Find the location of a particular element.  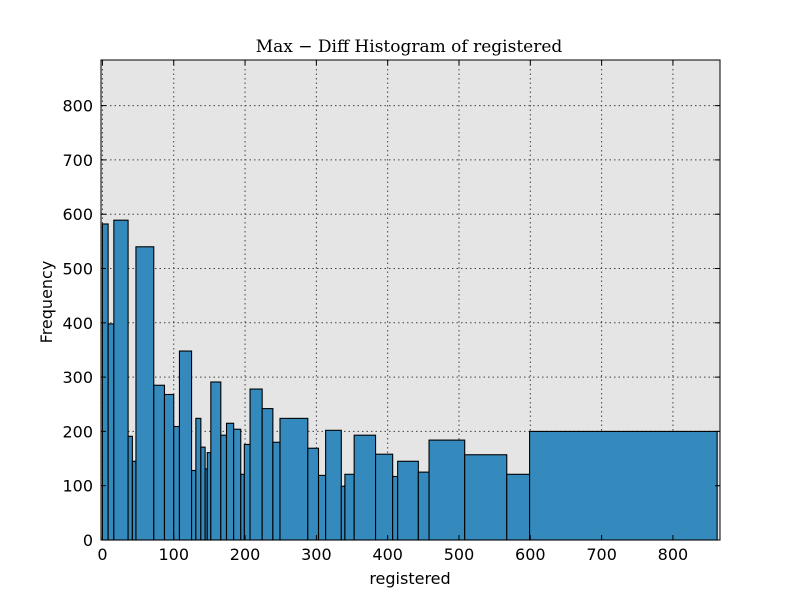

y-tick-label: 0 is located at coordinates (88, 540).